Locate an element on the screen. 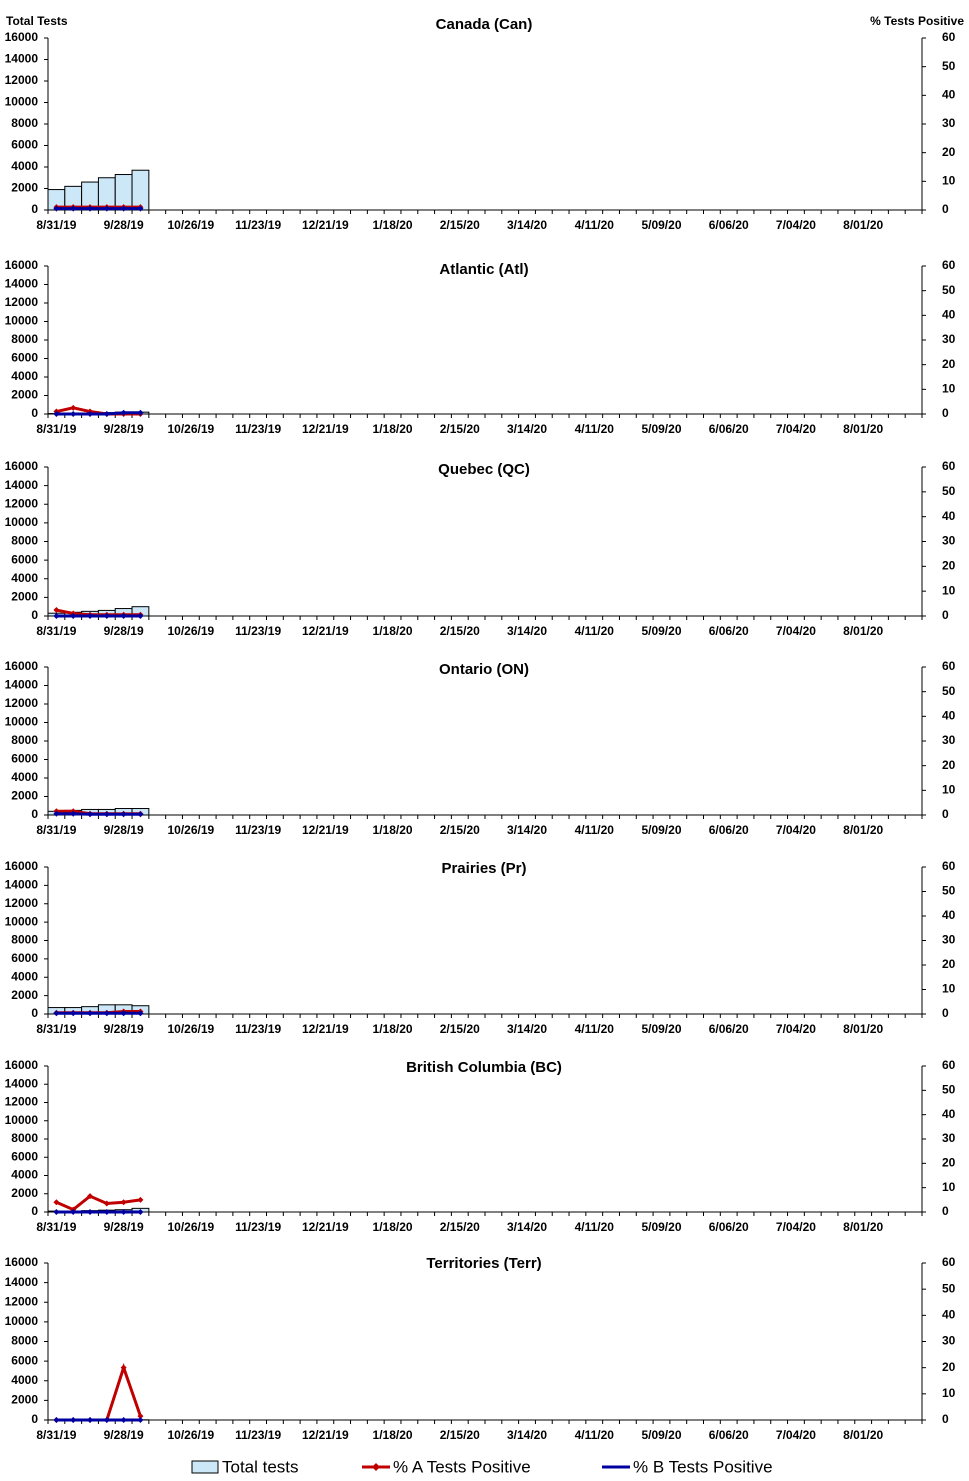 This screenshot has width=969, height=1481. y2-tick-label: 10 is located at coordinates (949, 1187).